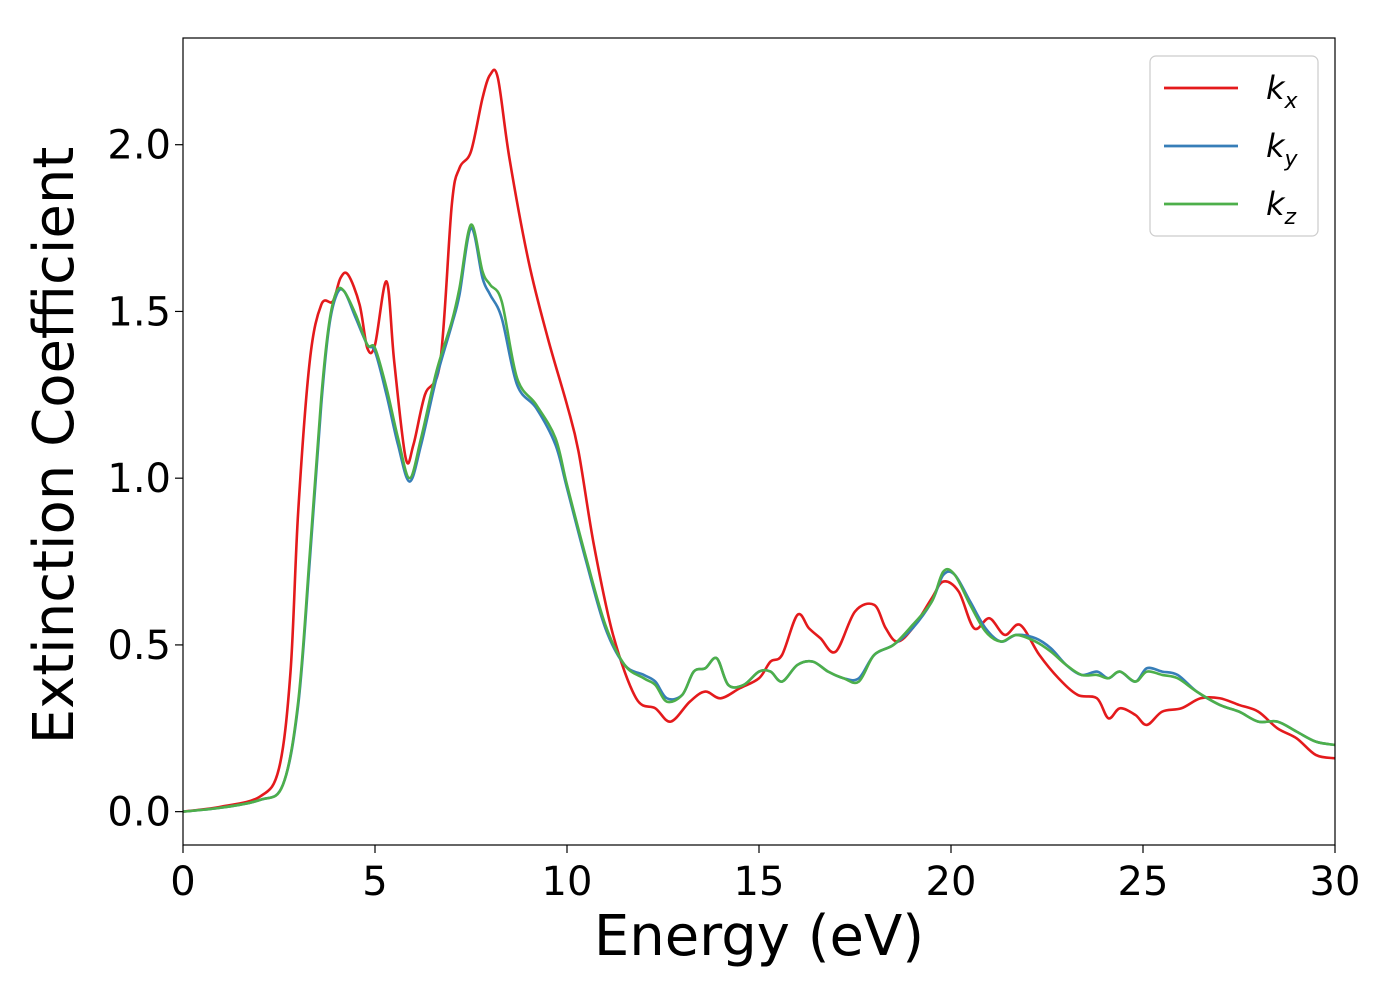 The image size is (1400, 1000). I want to click on x-axis: 0 5 10 15 20 25 30, so click(765, 875).